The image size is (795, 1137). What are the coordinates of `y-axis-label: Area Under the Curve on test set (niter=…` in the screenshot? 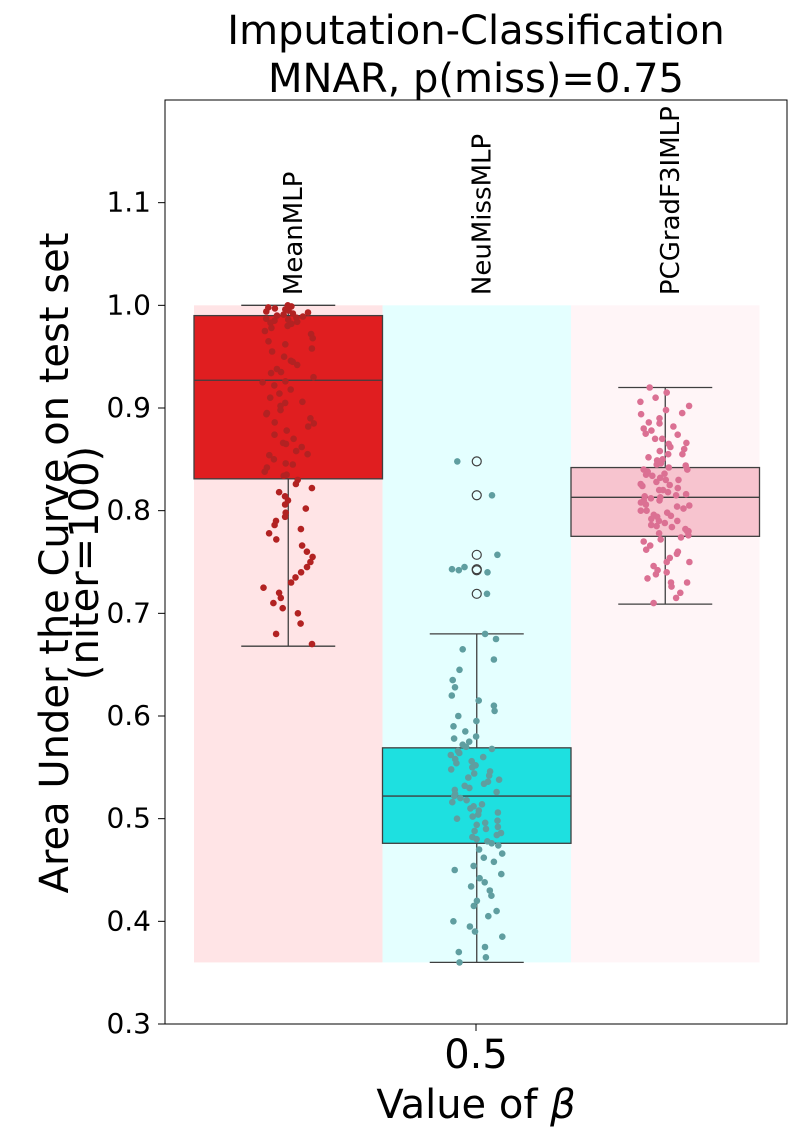 It's located at (70, 563).